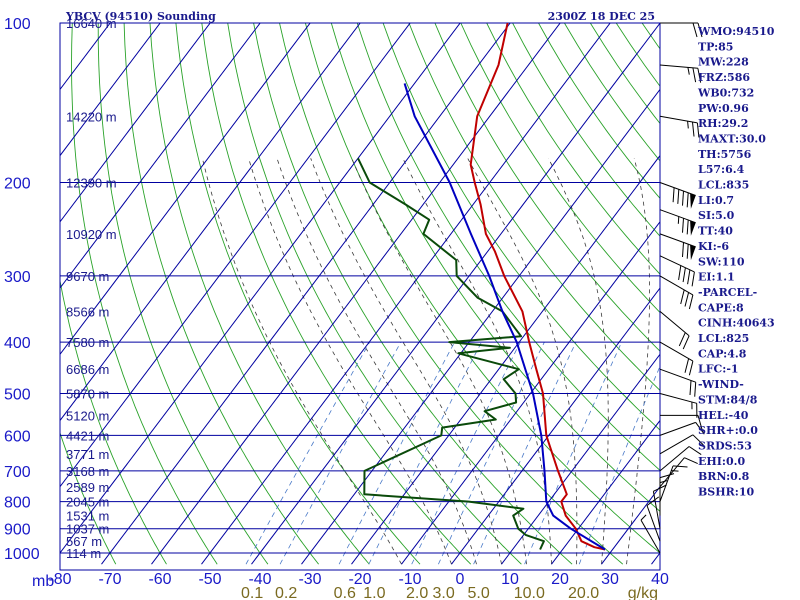 Image resolution: width=800 pixels, height=600 pixels. Describe the element at coordinates (560, 579) in the screenshot. I see `temperature-tick-label: 20` at that location.